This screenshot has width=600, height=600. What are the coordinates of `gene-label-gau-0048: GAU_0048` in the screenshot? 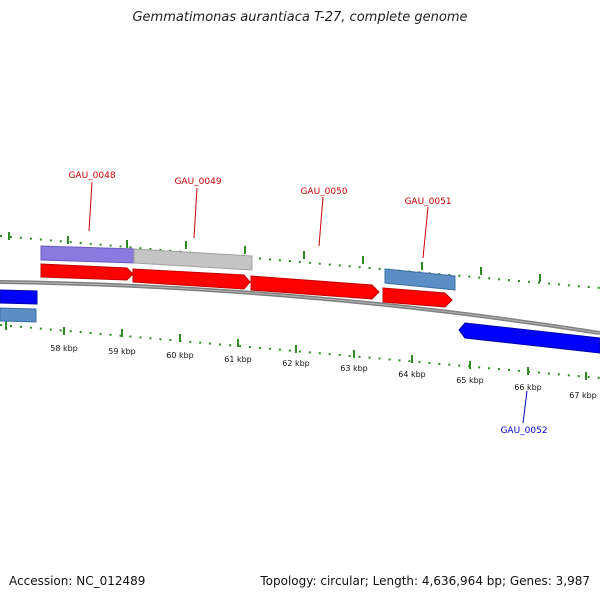 It's located at (91, 176).